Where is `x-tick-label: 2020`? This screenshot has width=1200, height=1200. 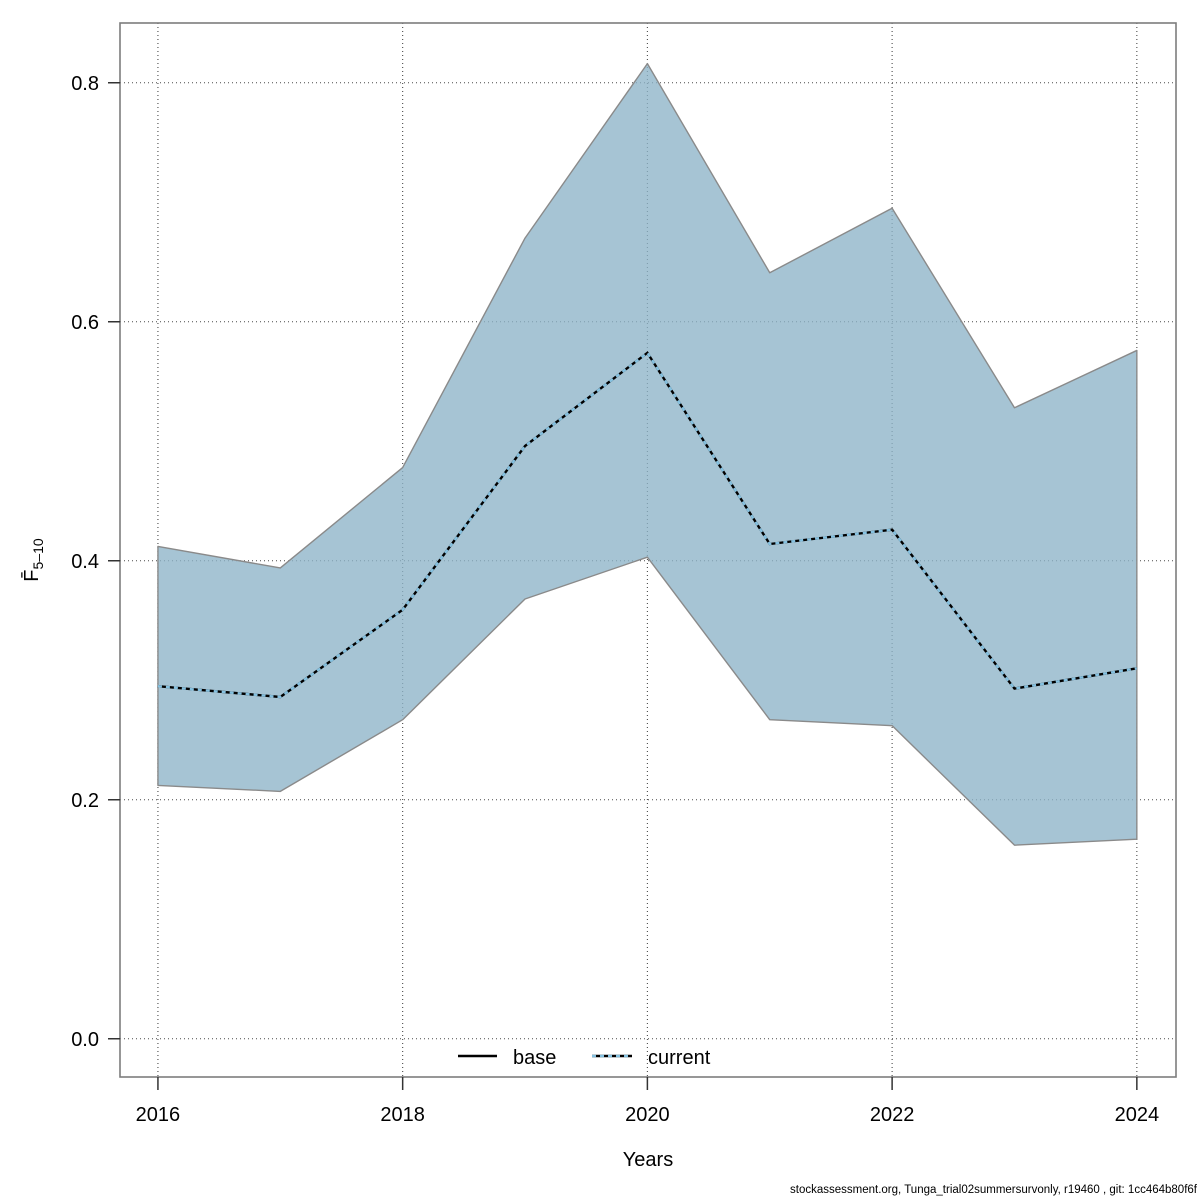 x-tick-label: 2020 is located at coordinates (647, 1115).